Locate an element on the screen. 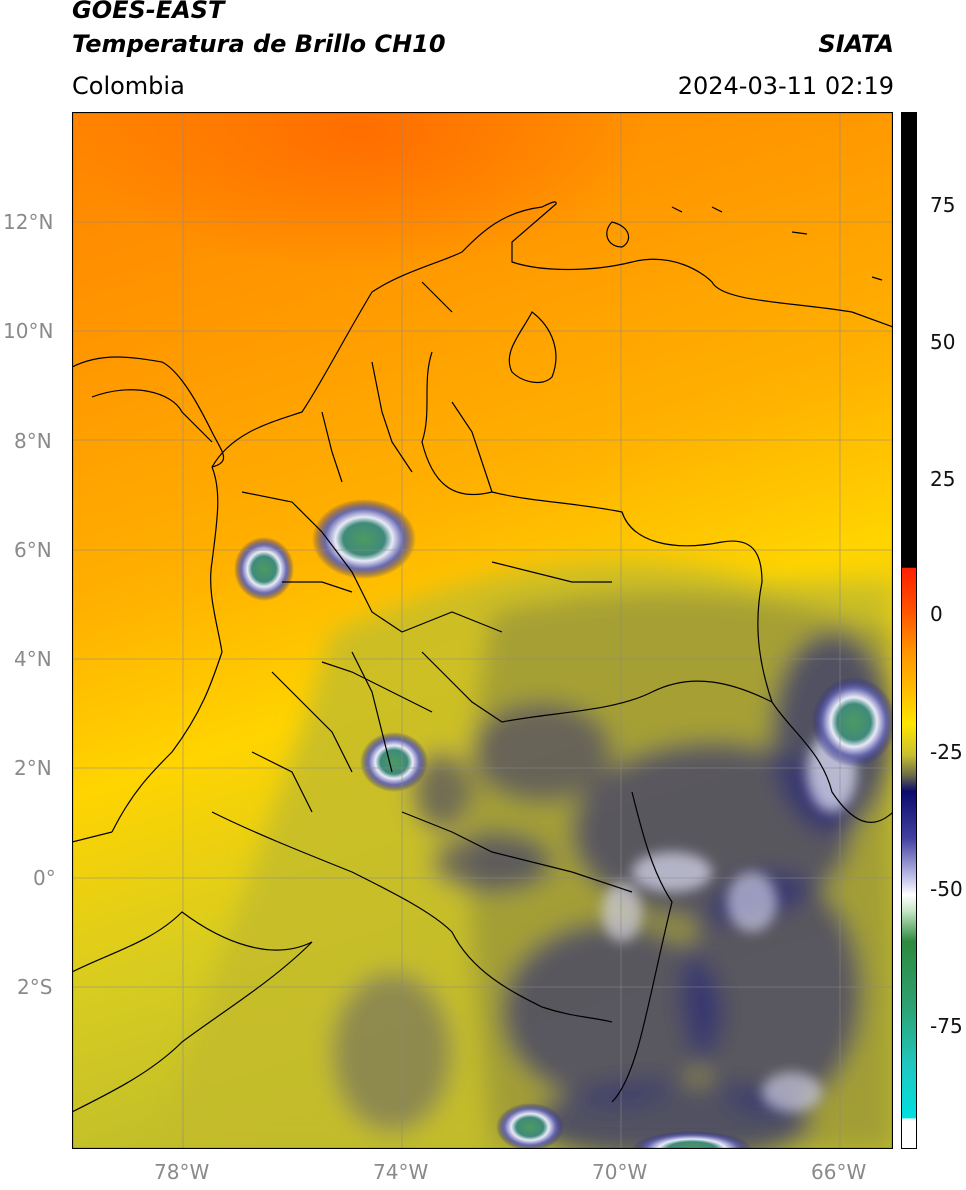 Image resolution: width=966 pixels, height=1190 pixels. colorbar-label: -75 is located at coordinates (946, 1026).